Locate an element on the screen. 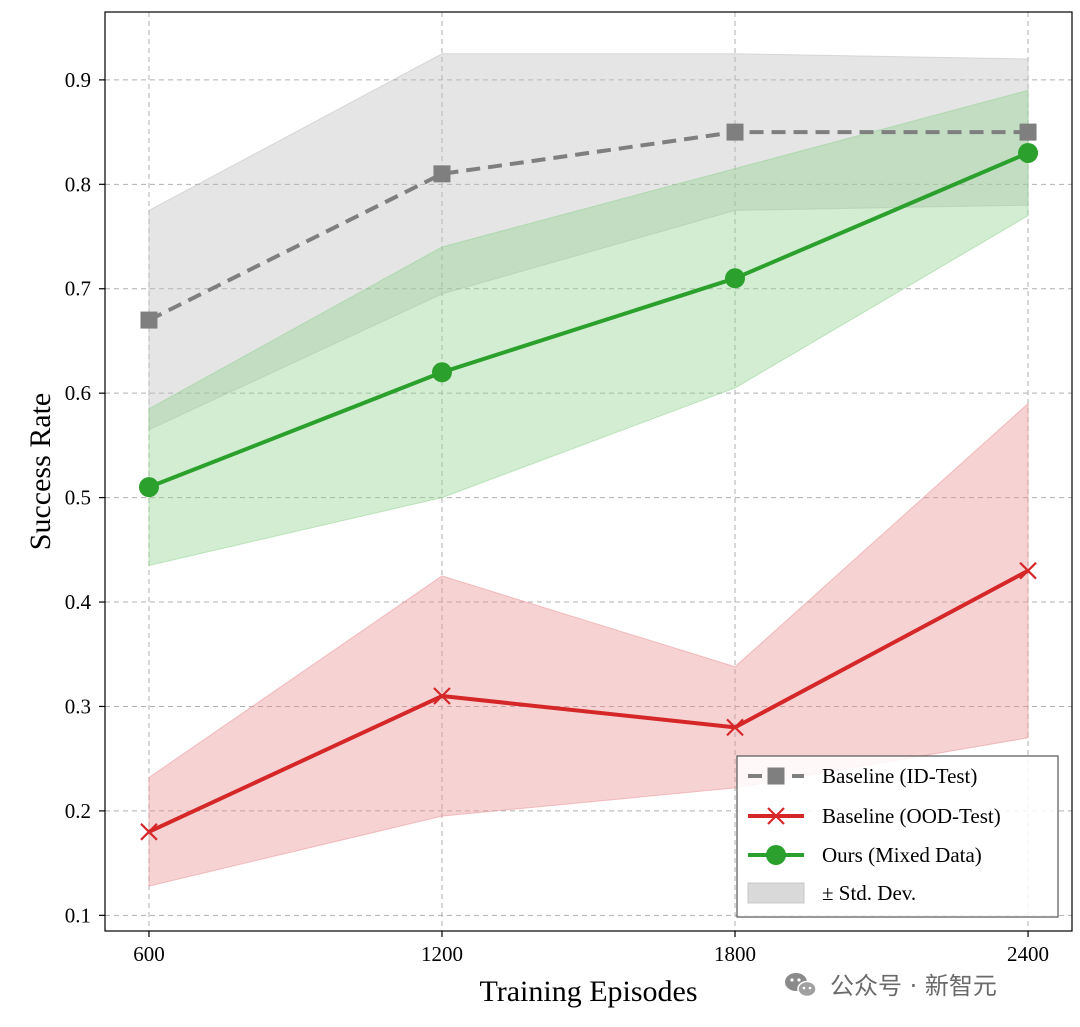 The height and width of the screenshot is (1027, 1080). y-tick-label: 0.4 is located at coordinates (78, 602).